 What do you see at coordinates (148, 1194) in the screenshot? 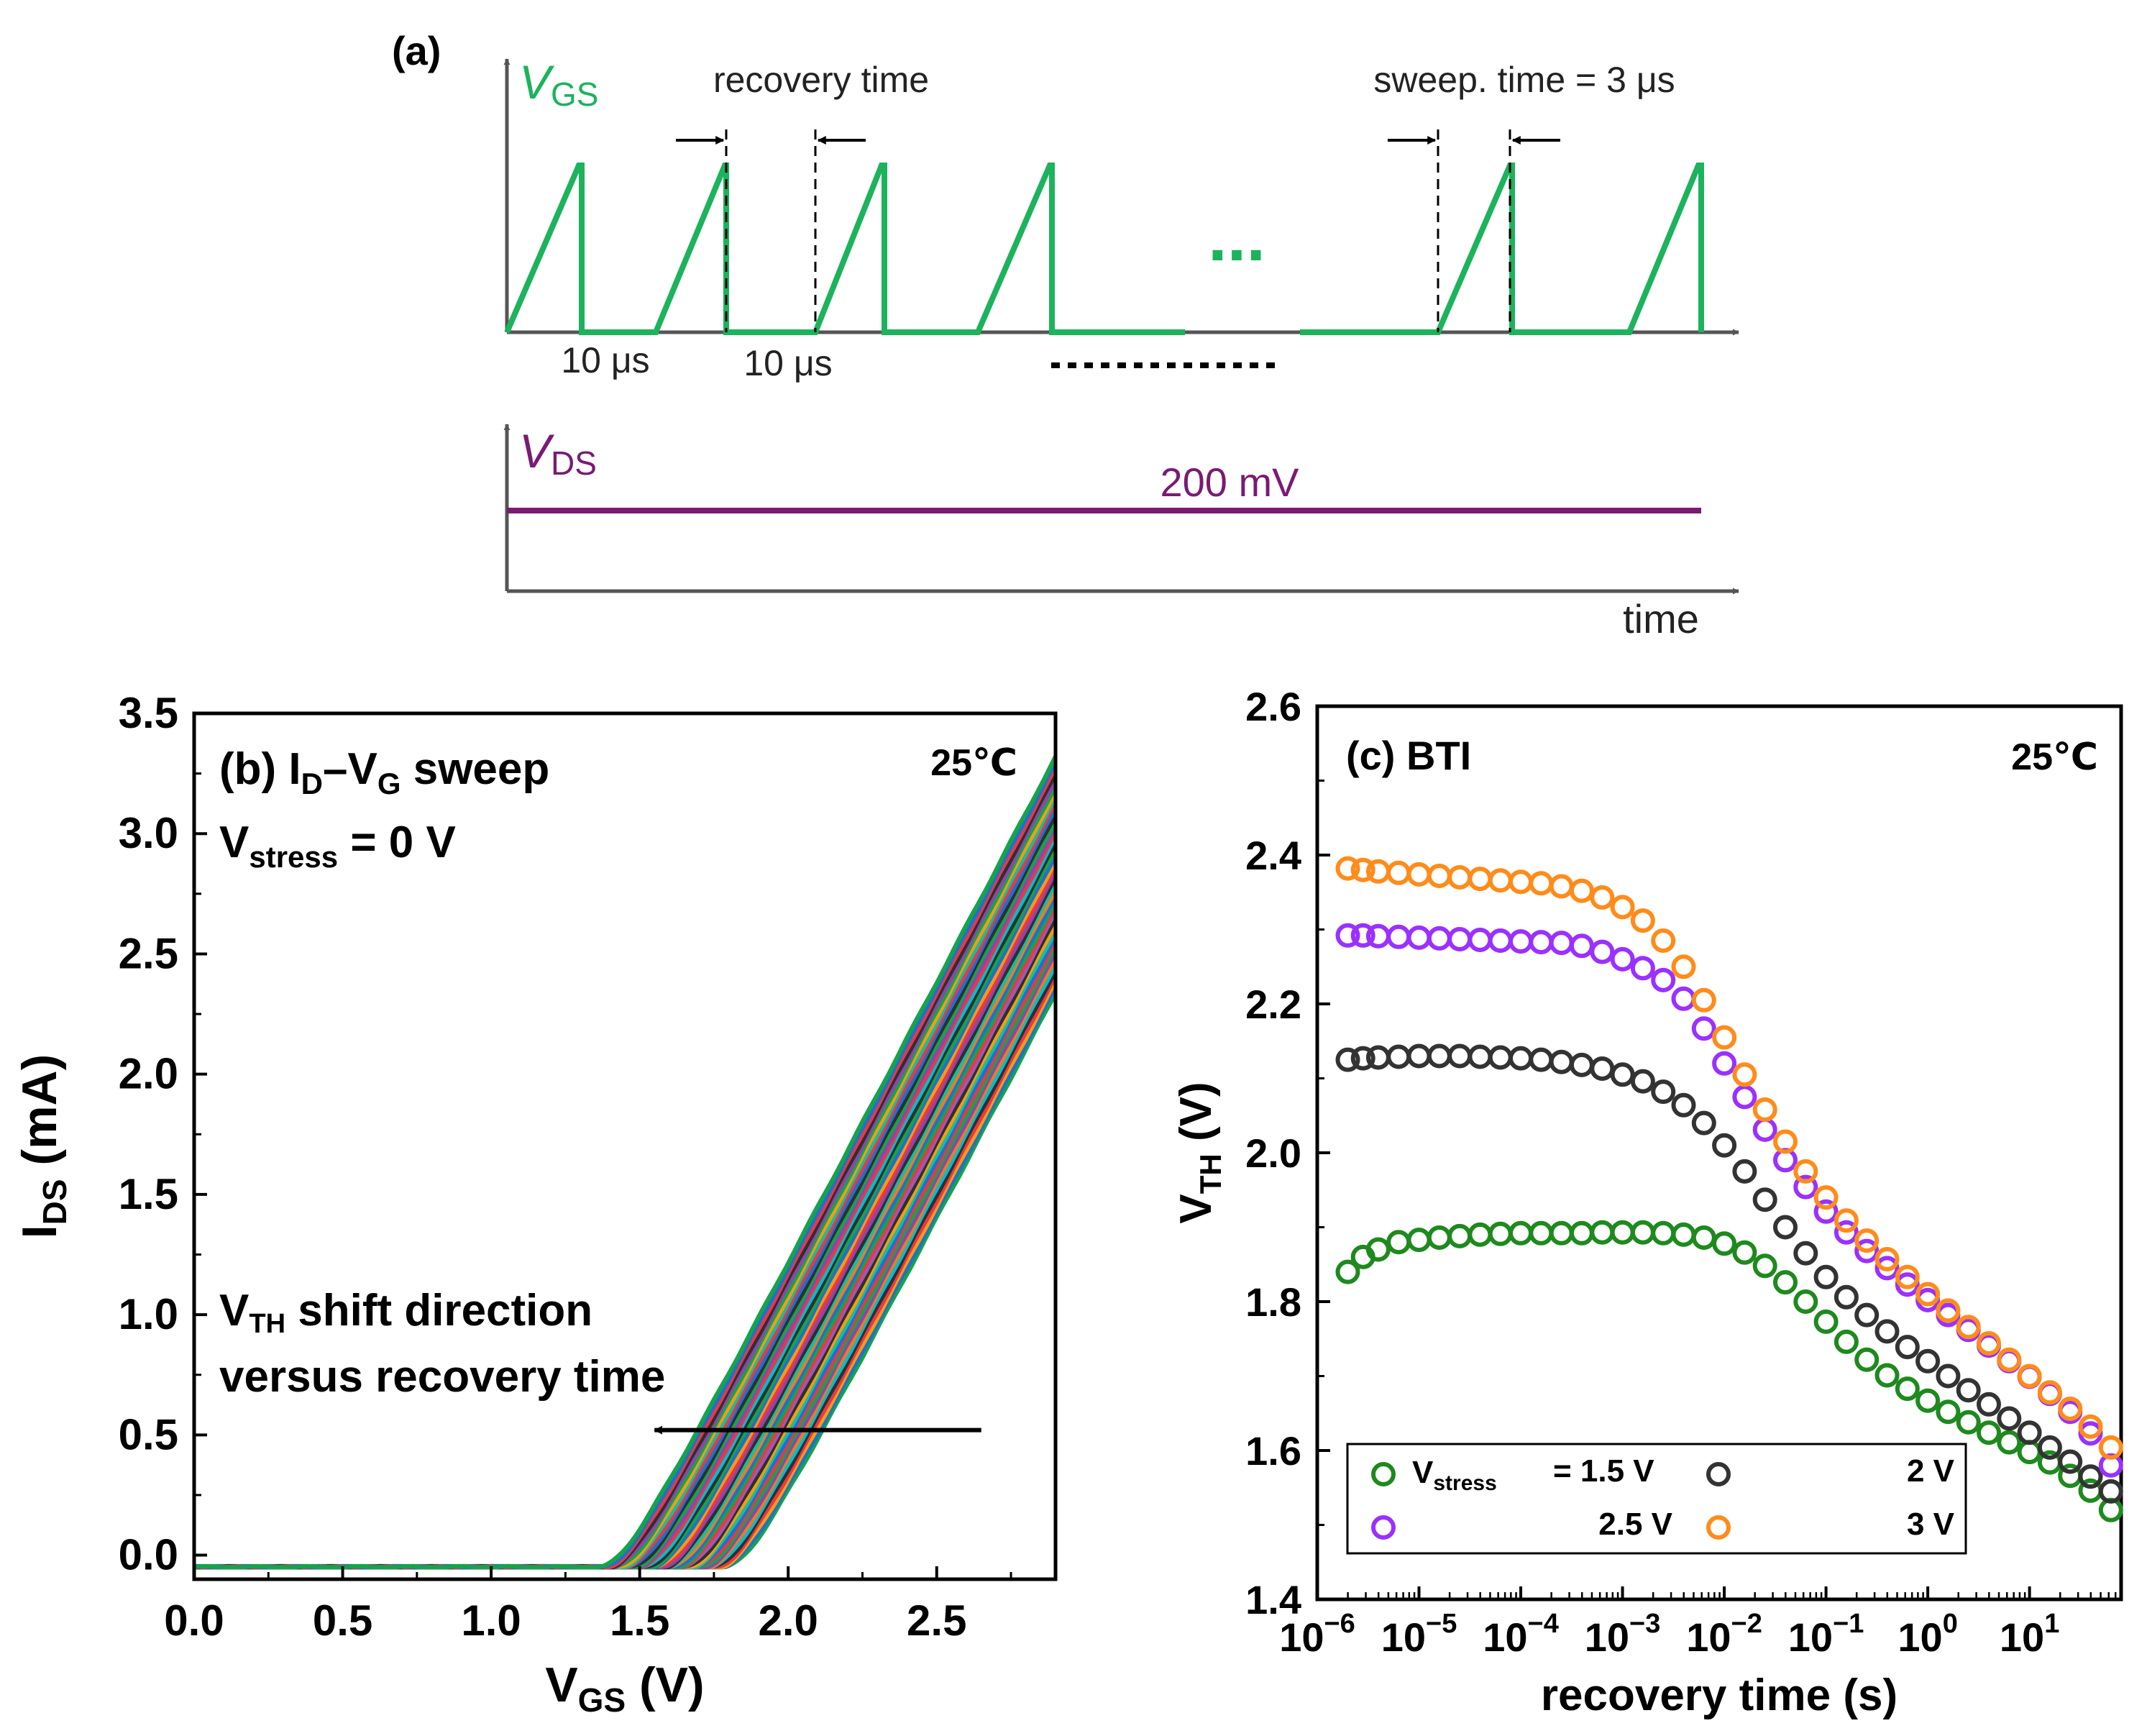
I see `b-y-tick-label: 1.5` at bounding box center [148, 1194].